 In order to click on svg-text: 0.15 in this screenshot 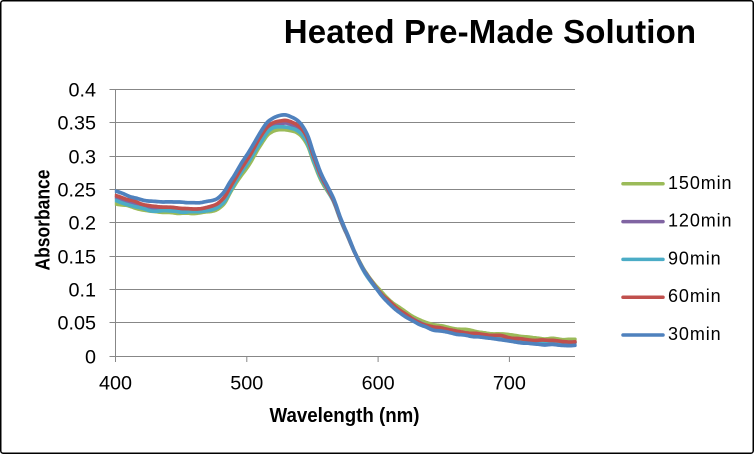, I will do `click(76, 258)`.